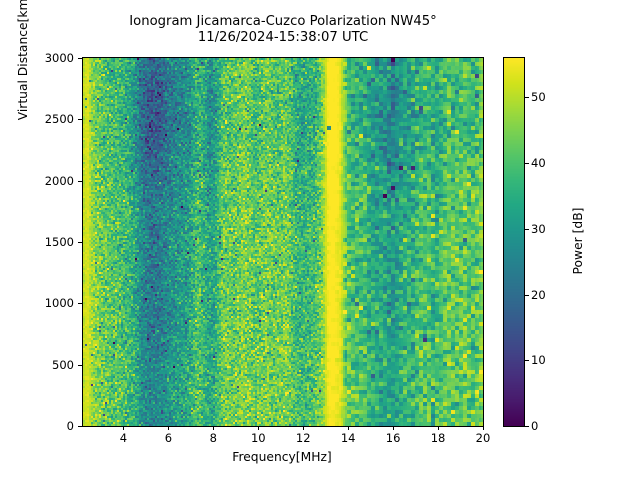 The width and height of the screenshot is (640, 480). I want to click on x-tick-label: 6, so click(168, 438).